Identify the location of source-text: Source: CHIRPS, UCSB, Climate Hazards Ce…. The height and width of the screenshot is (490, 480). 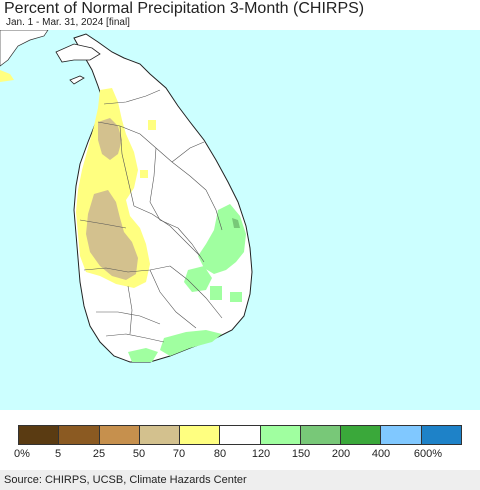
(125, 480).